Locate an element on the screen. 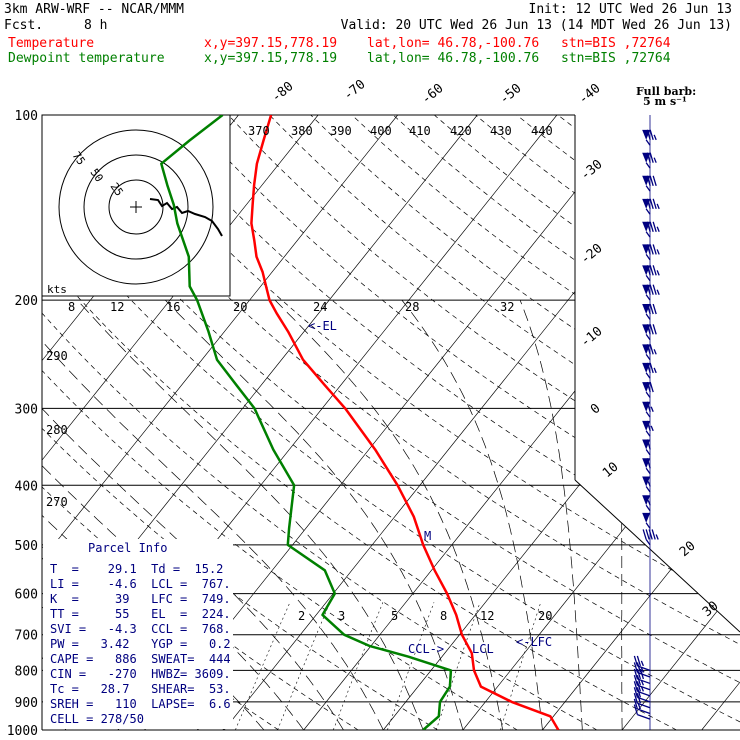 Image resolution: width=740 pixels, height=740 pixels. theta-e-label: 270 is located at coordinates (57, 502).